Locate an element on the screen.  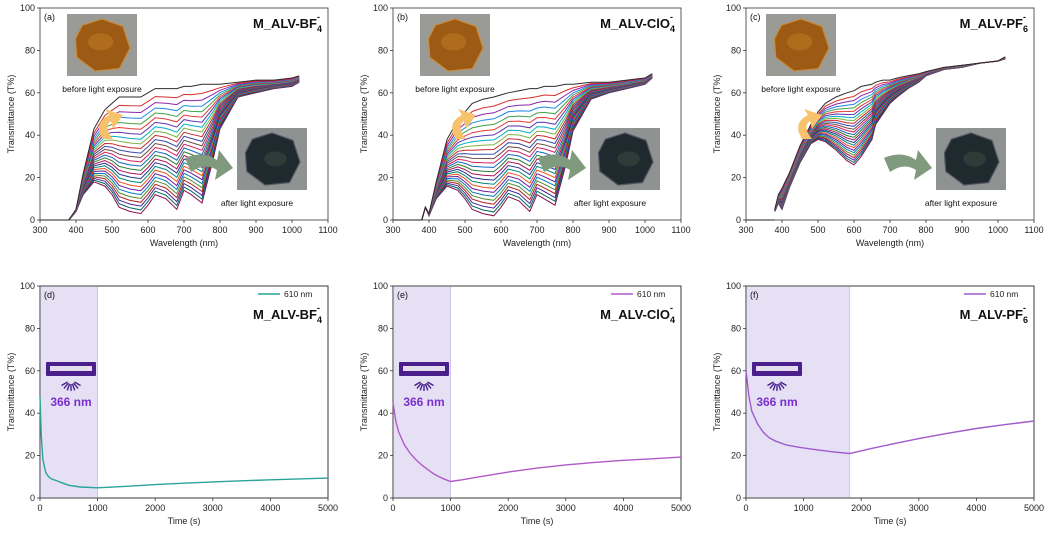
x-tick-label: 700 is located at coordinates (183, 230).